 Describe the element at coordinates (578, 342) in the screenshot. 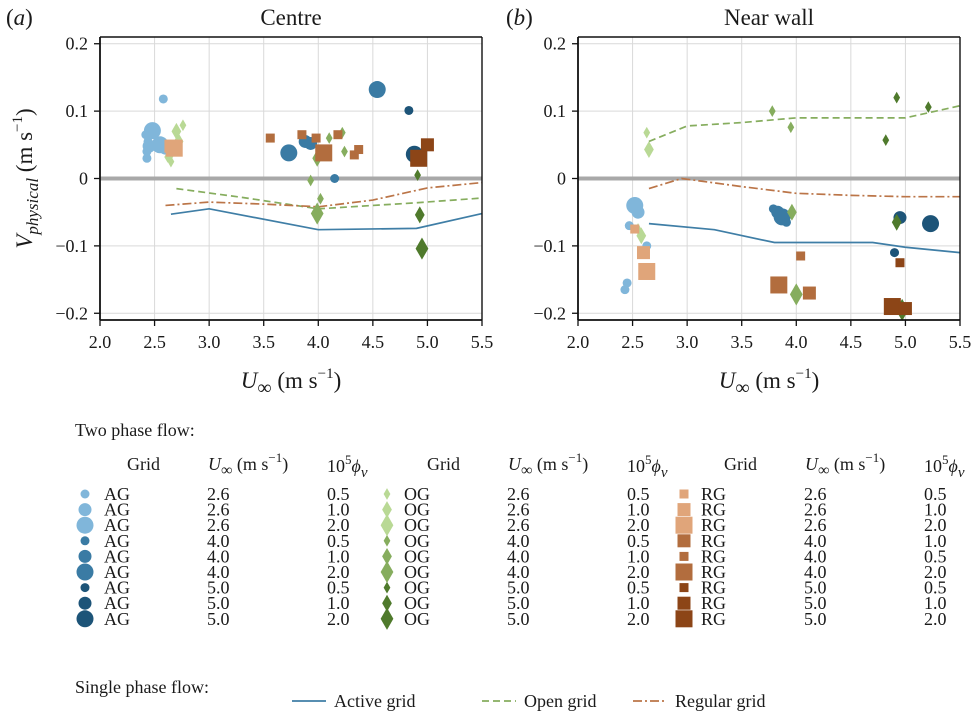

I see `x-tick-label: 2.0` at that location.